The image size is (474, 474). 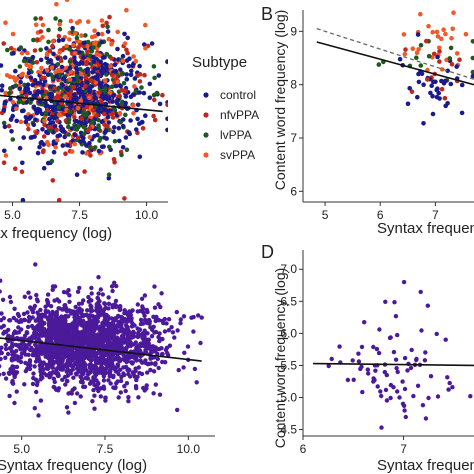 I want to click on panel-d-x-label: Syntax frequency (log), so click(x=425, y=465).